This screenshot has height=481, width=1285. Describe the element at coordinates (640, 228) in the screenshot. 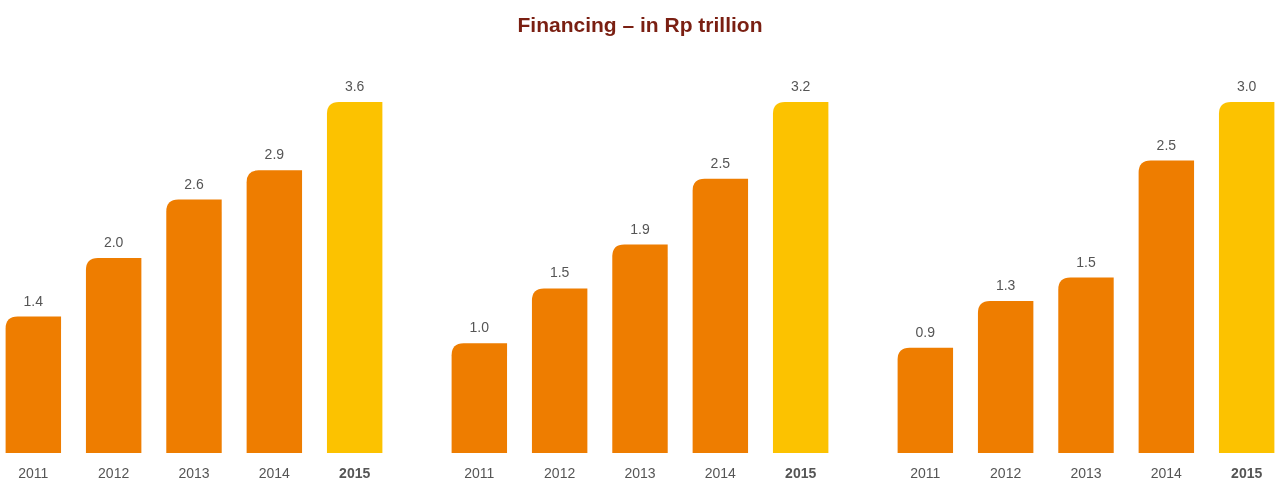

I see `data-label: 1.9` at that location.